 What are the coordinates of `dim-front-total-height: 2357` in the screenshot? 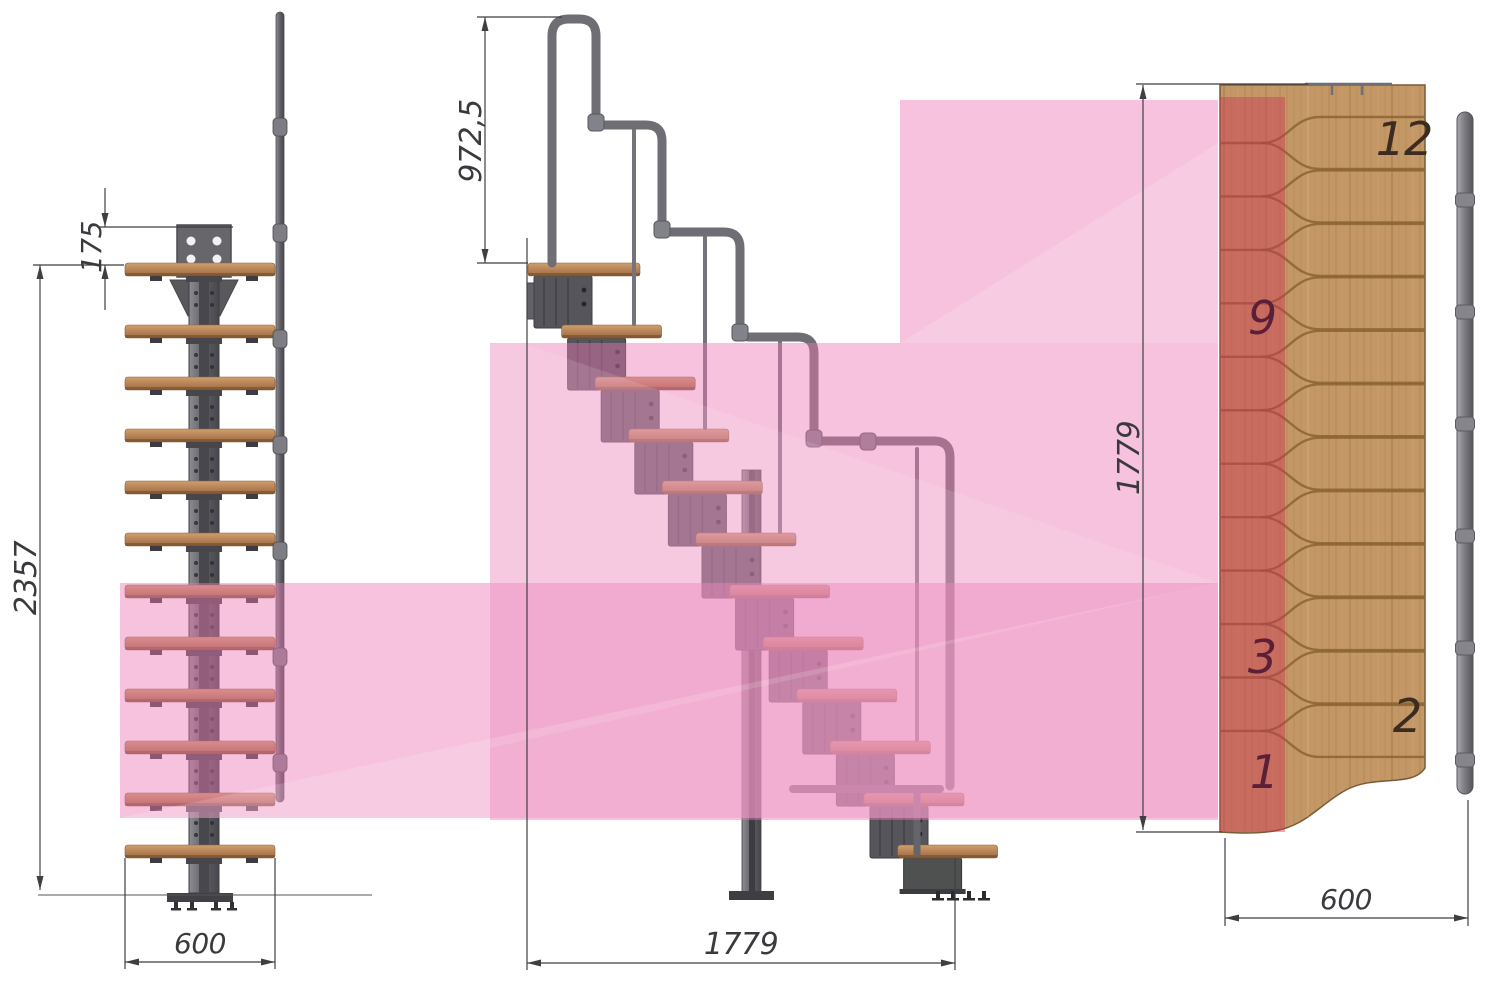 It's located at (26, 577).